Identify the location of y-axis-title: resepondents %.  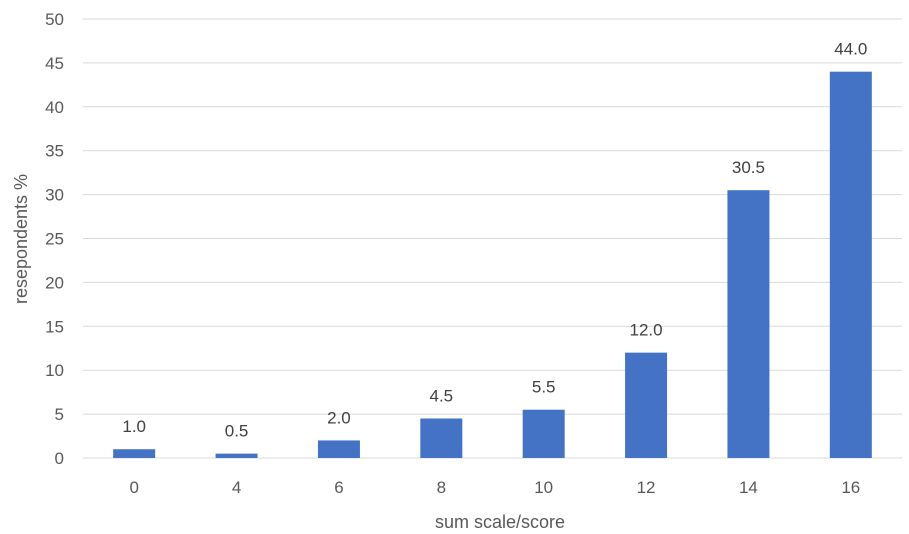
(21, 239).